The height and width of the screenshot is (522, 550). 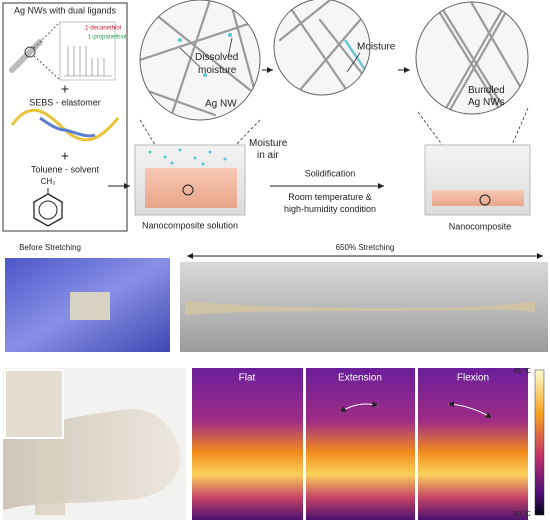 What do you see at coordinates (48, 207) in the screenshot?
I see `benzene` at bounding box center [48, 207].